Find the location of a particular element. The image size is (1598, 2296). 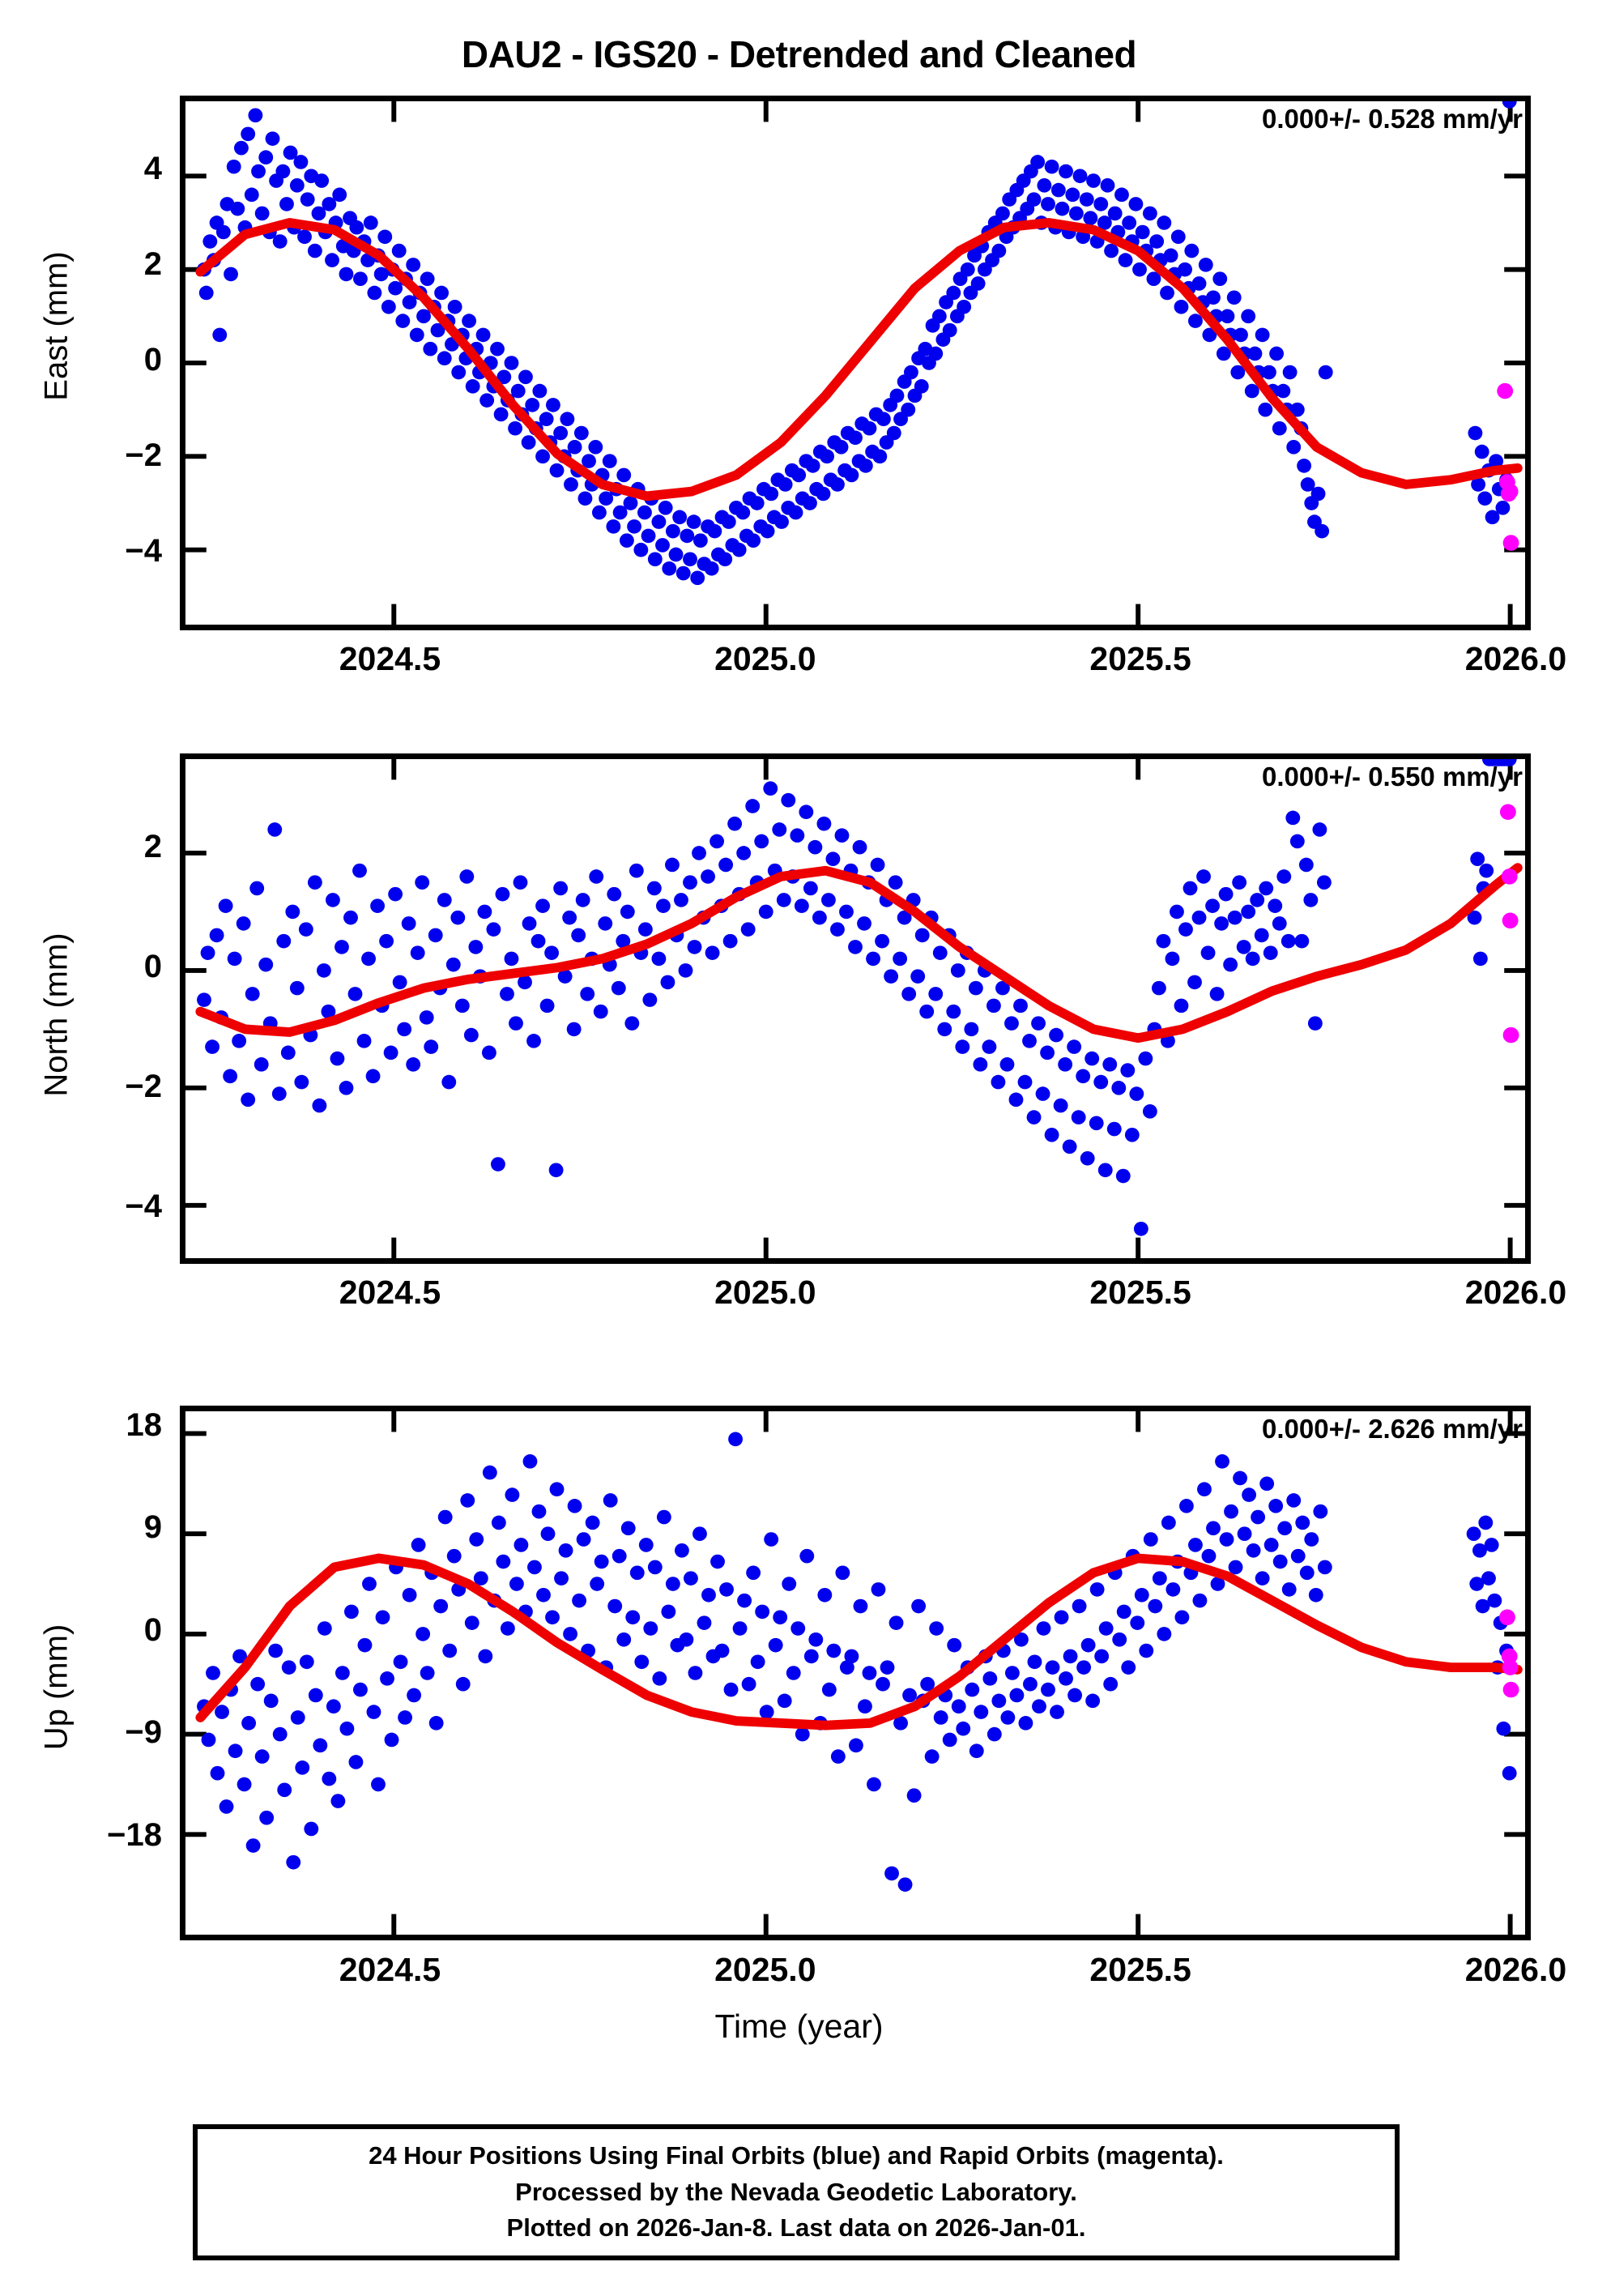

x-tick-east-3: 2026.0 is located at coordinates (1515, 658).